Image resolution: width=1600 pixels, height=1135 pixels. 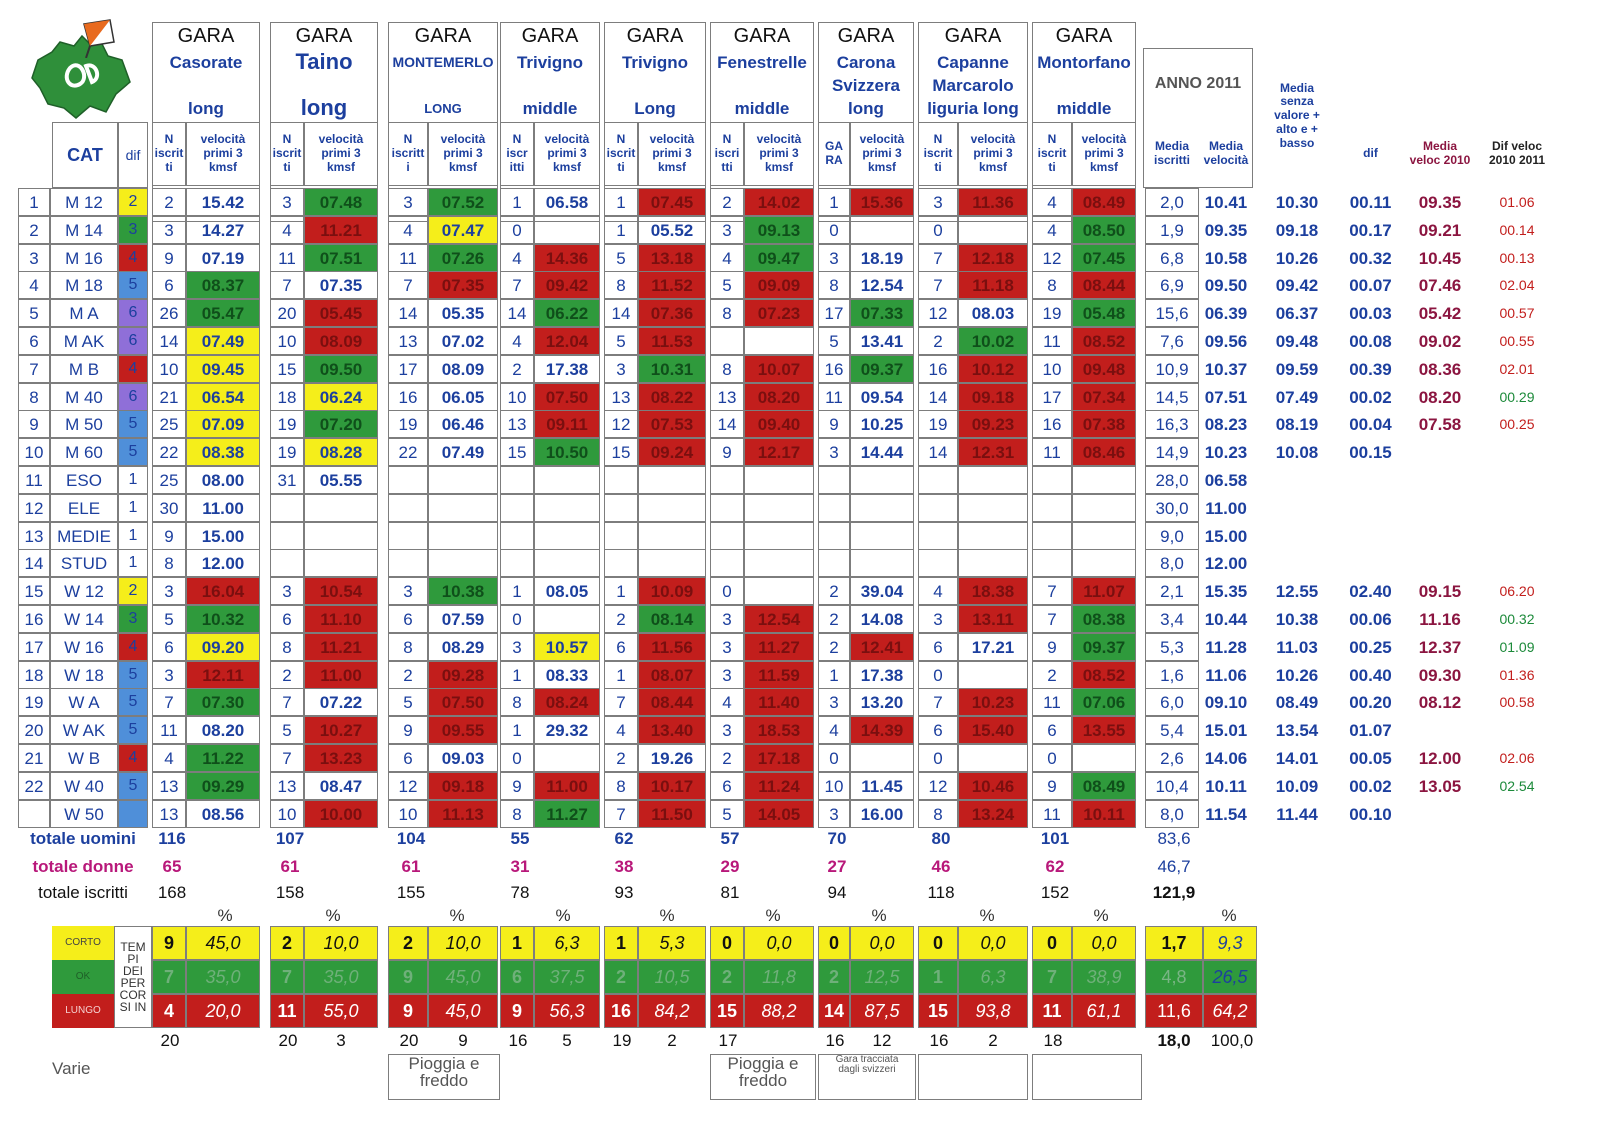 What do you see at coordinates (1297, 452) in the screenshot?
I see `media-senza-cell: 10.08` at bounding box center [1297, 452].